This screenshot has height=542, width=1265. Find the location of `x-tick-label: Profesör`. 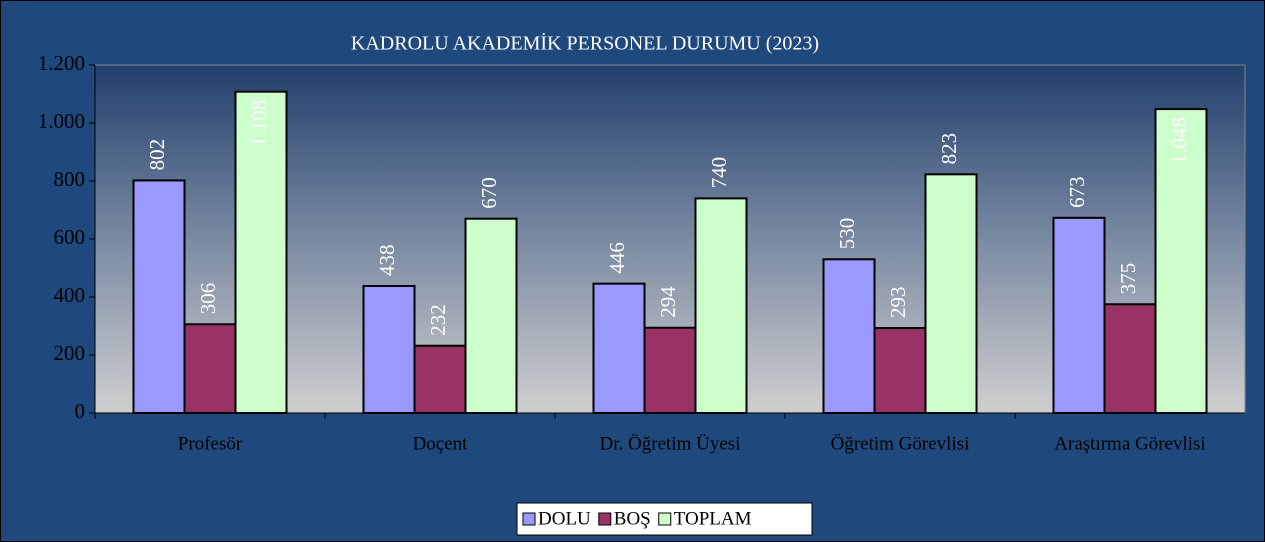

x-tick-label: Profesör is located at coordinates (210, 443).